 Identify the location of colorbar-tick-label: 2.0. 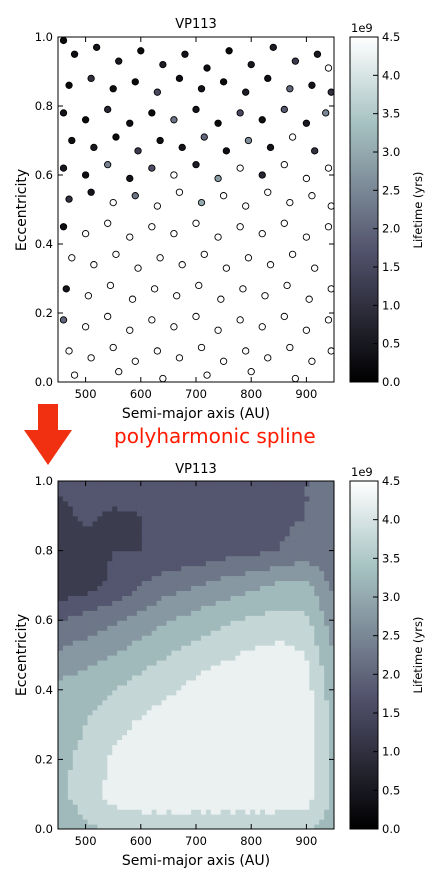
(391, 674).